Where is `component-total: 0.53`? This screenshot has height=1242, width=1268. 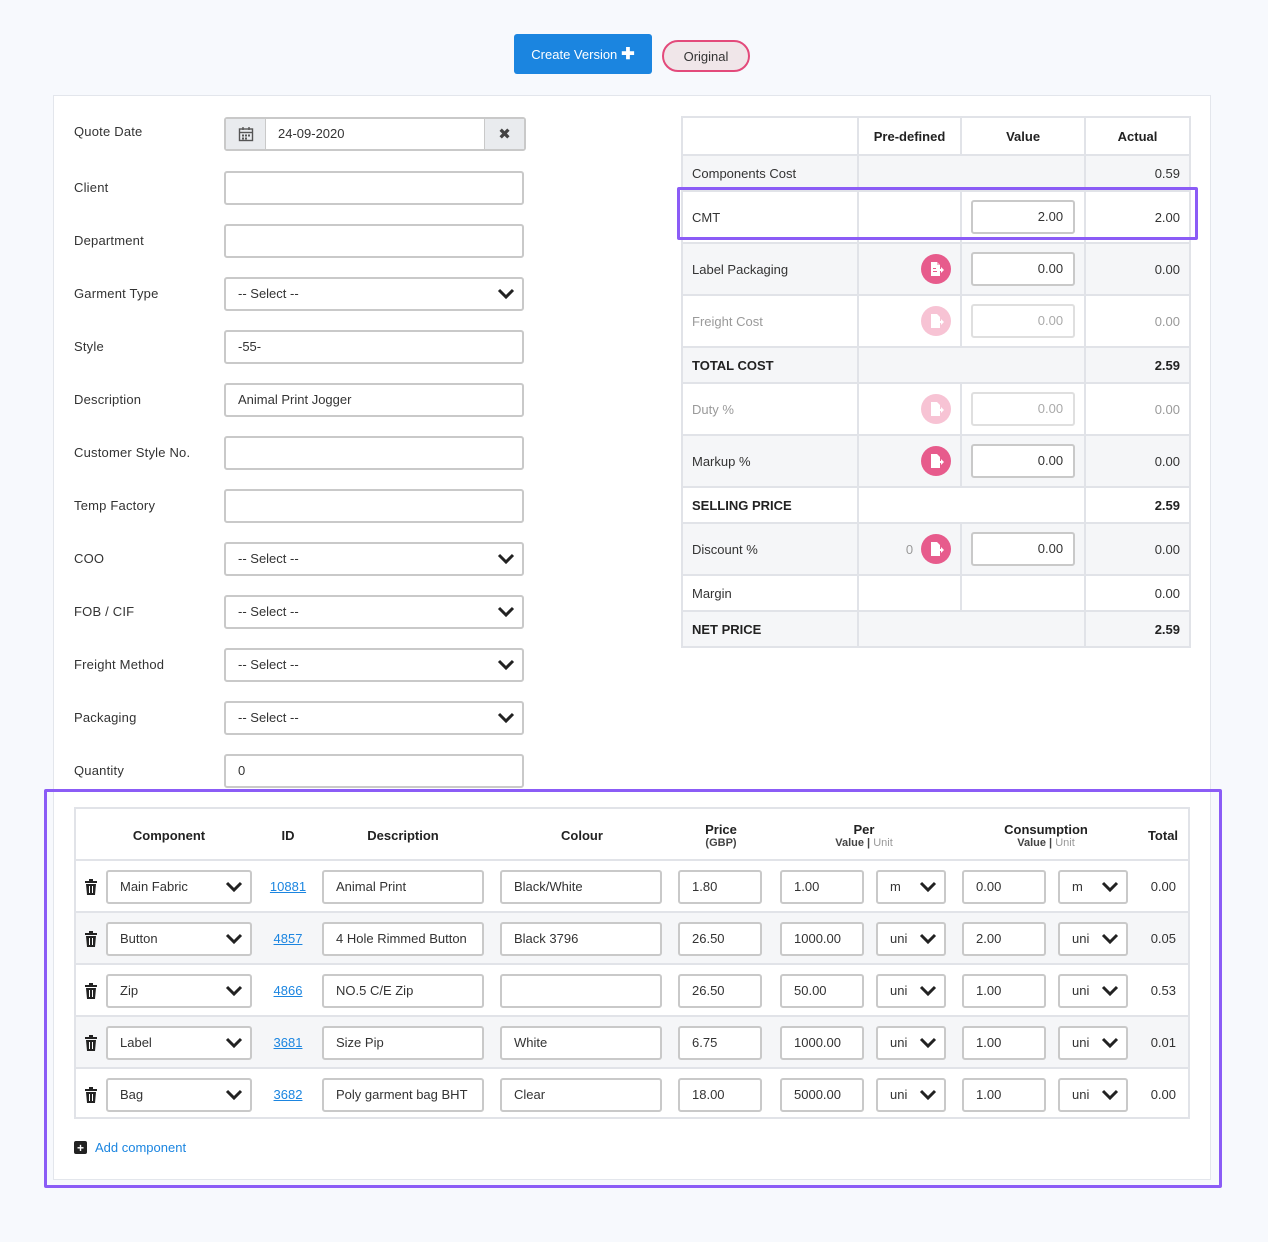 component-total: 0.53 is located at coordinates (1163, 990).